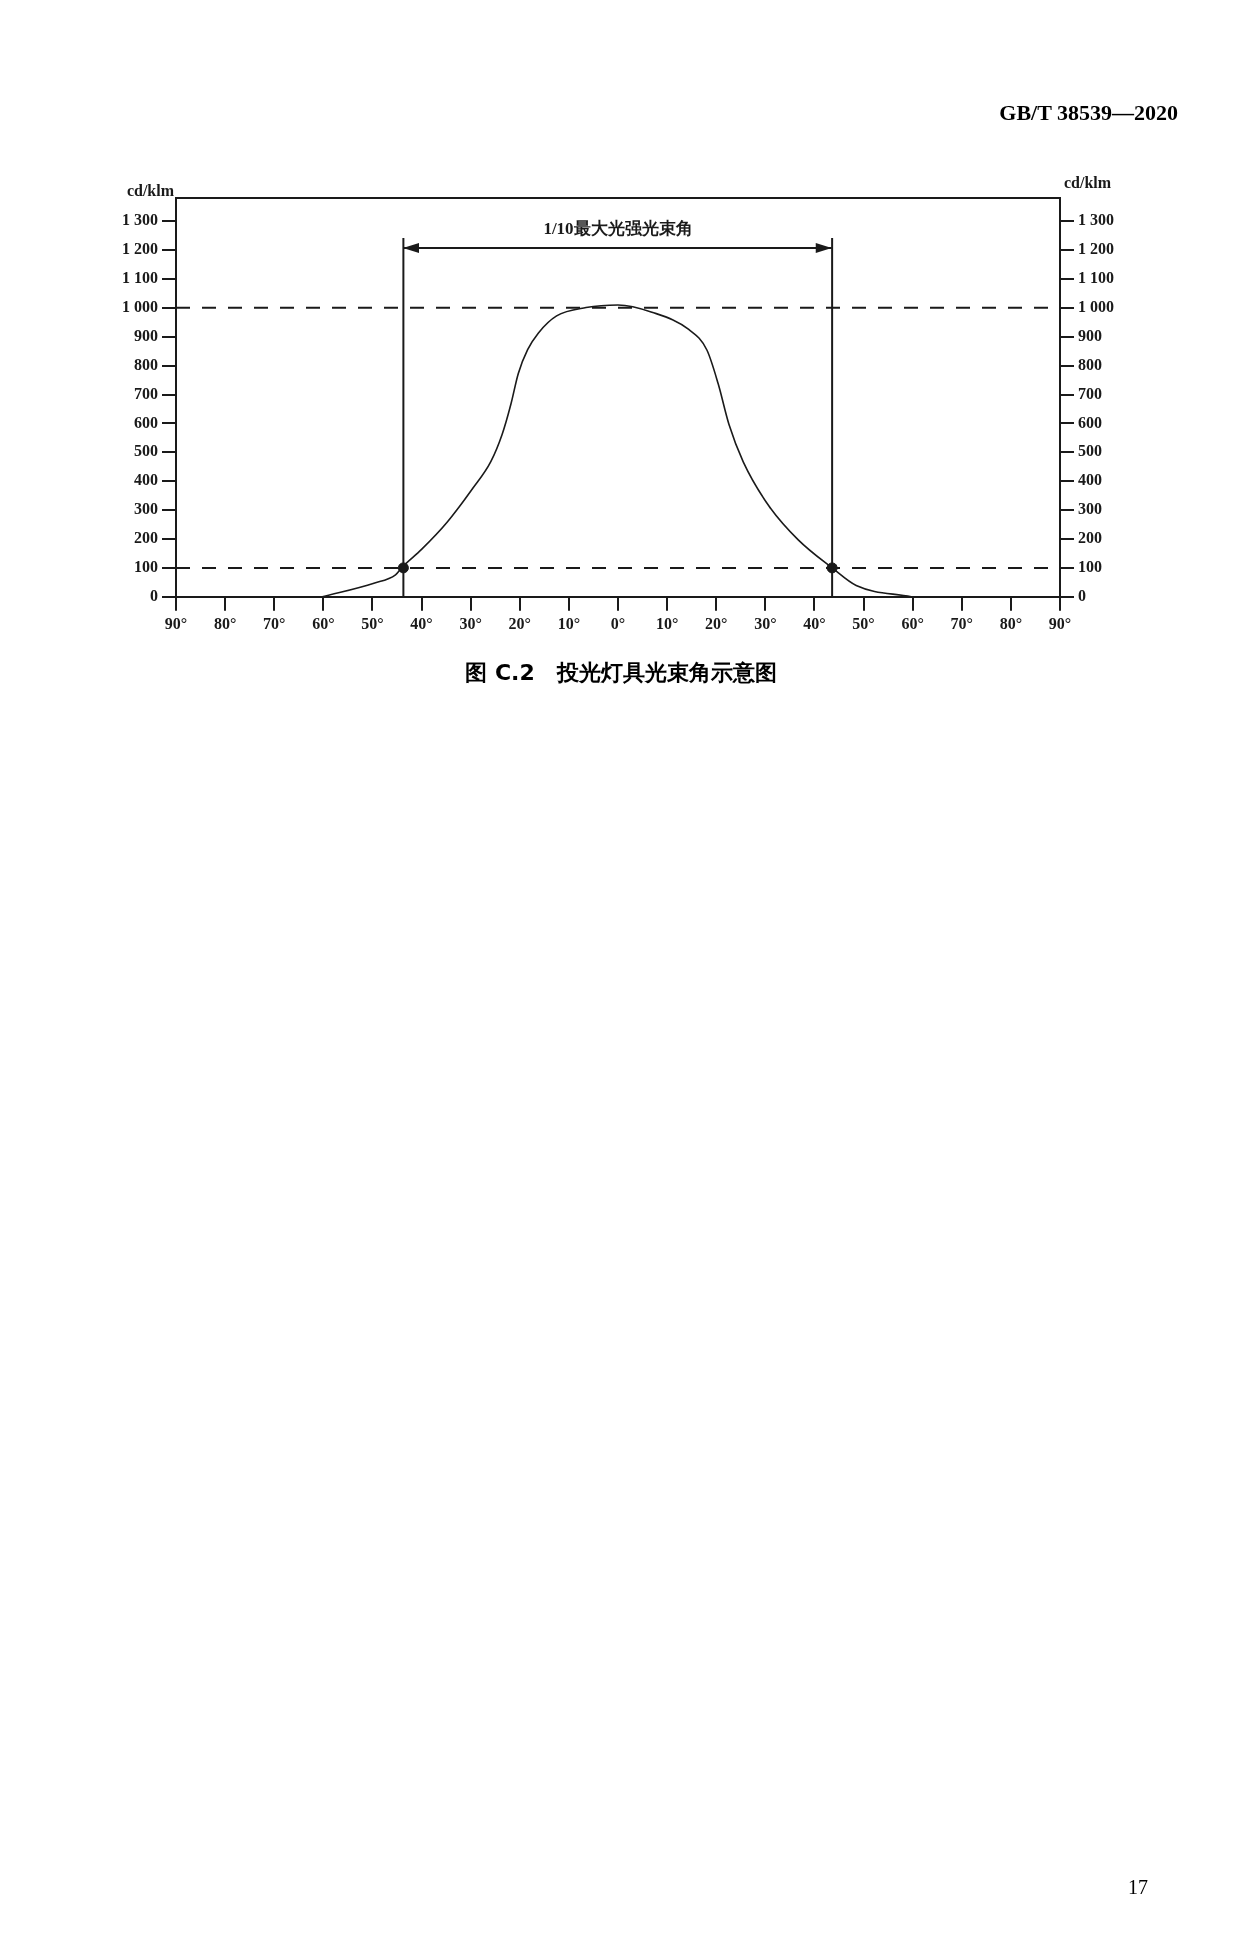 The width and height of the screenshot is (1242, 1953). What do you see at coordinates (140, 278) in the screenshot?
I see `y-tick-label: 1 100` at bounding box center [140, 278].